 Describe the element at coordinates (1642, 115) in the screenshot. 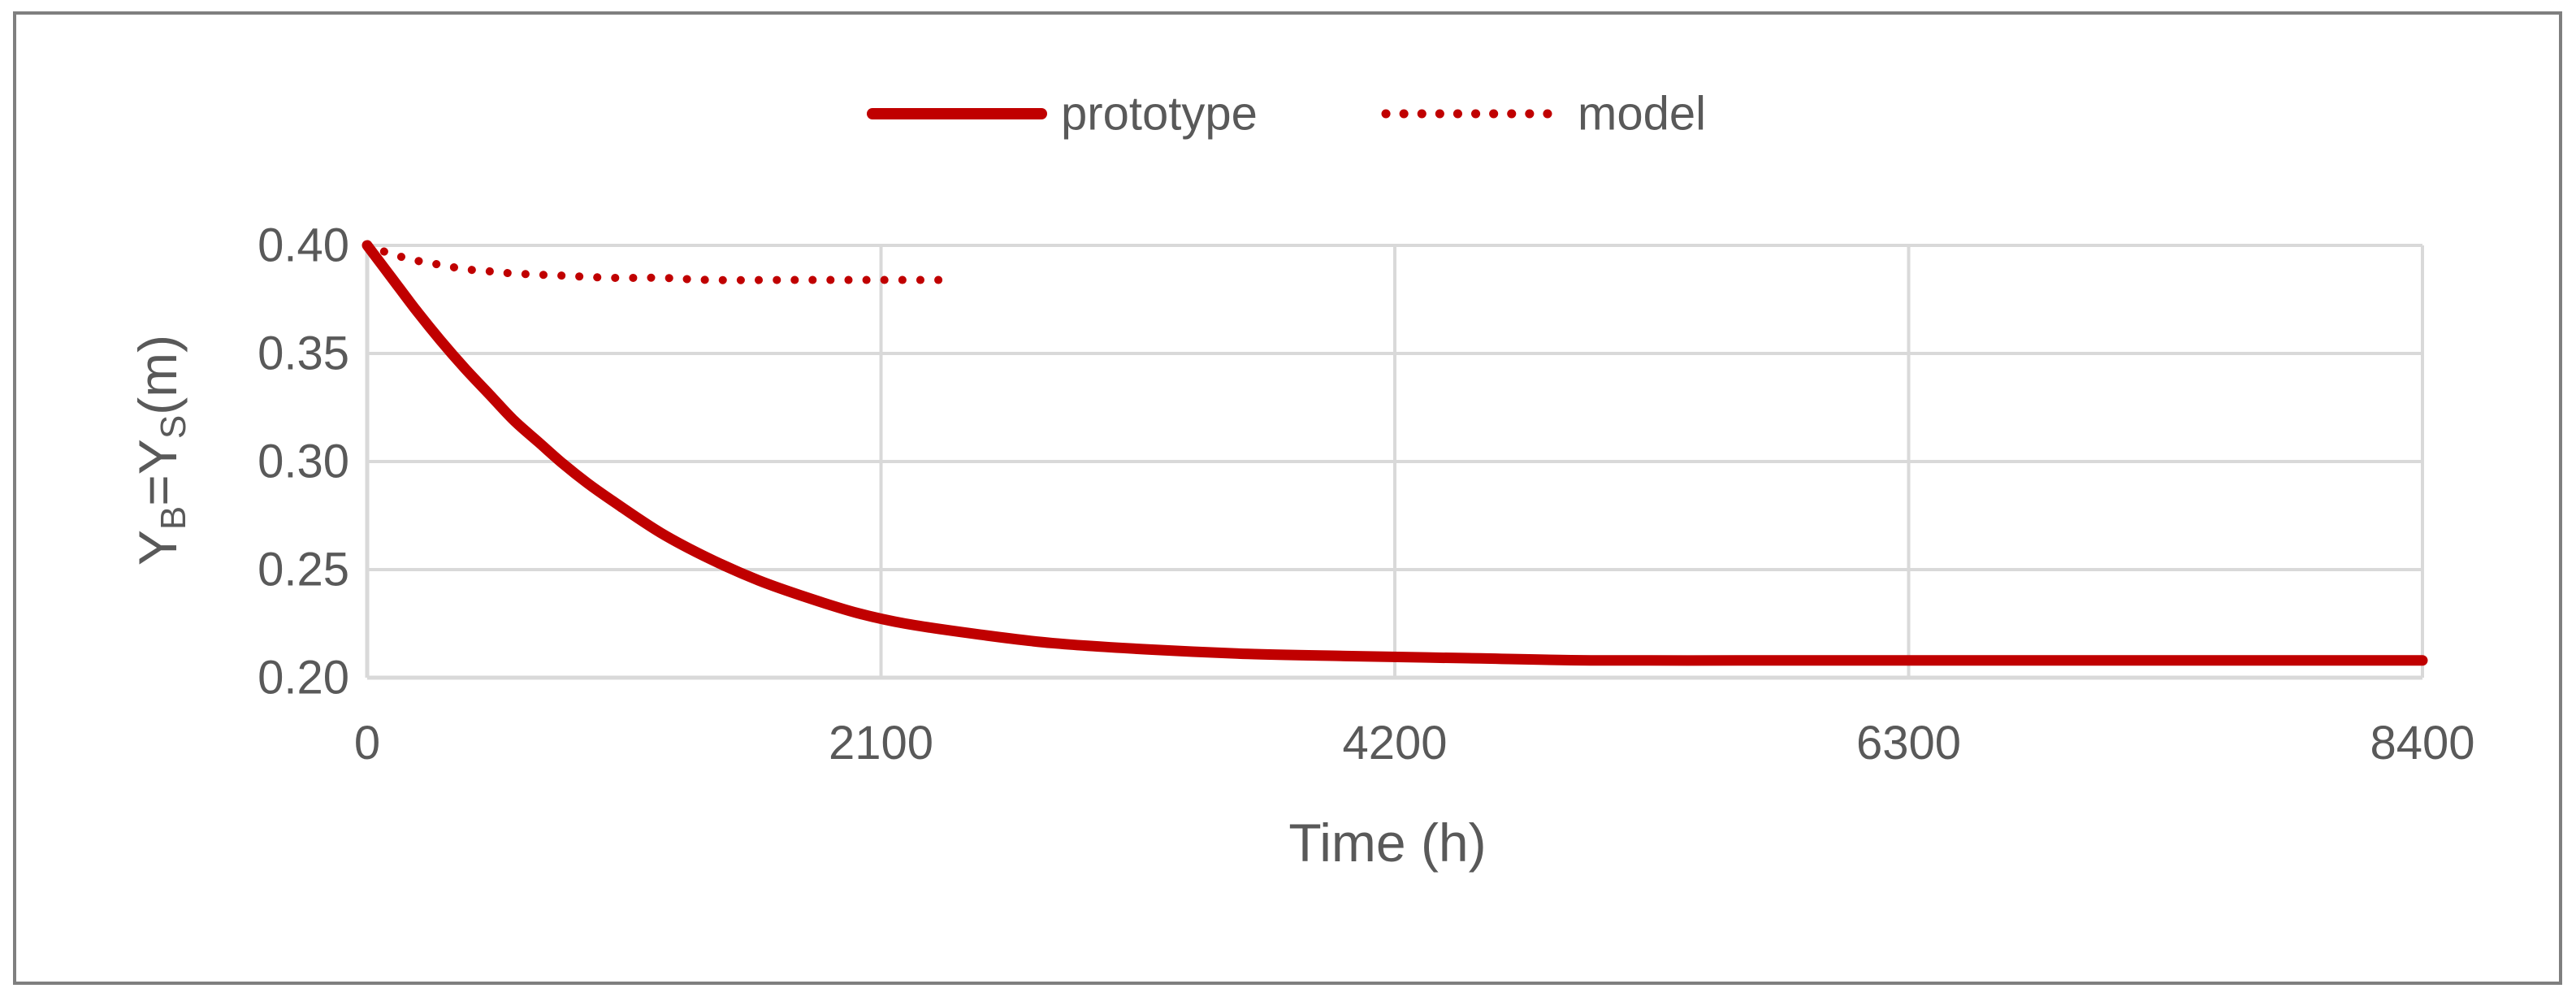

I see `legend-label-model: model` at that location.